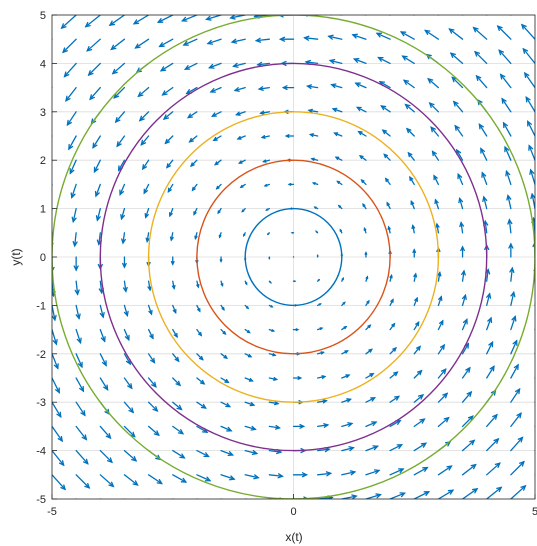  What do you see at coordinates (534, 512) in the screenshot?
I see `x-tick-label: 5` at bounding box center [534, 512].